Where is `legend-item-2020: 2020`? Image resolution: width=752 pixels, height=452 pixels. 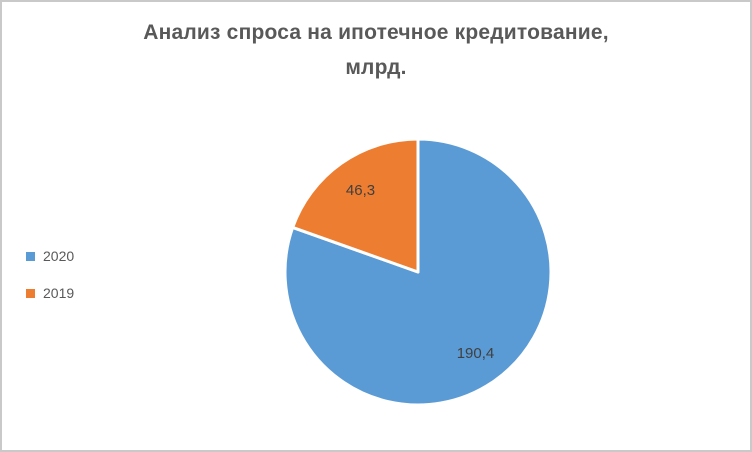 legend-item-2020: 2020 is located at coordinates (50, 256).